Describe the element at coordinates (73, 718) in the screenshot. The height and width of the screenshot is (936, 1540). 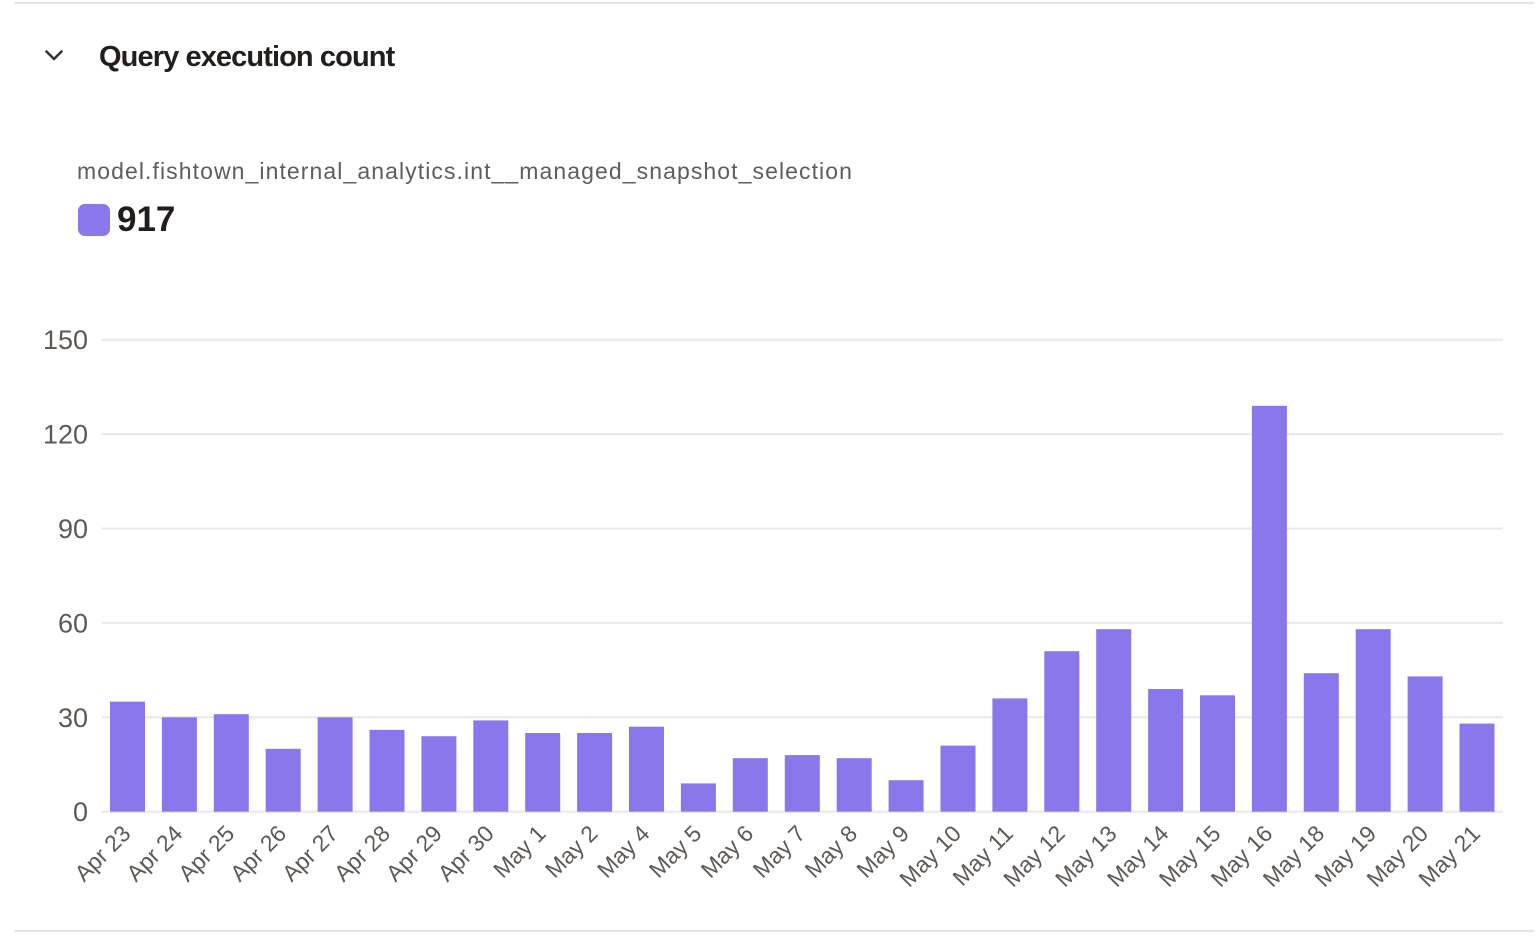
I see `svg-text: 30` at that location.